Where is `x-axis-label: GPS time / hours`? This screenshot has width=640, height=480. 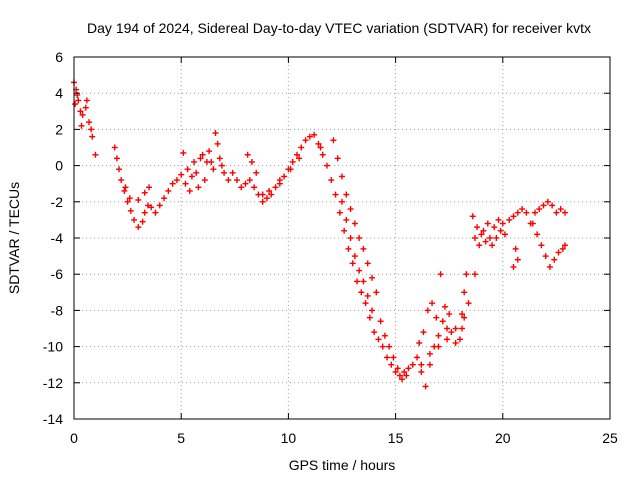 x-axis-label: GPS time / hours is located at coordinates (342, 465).